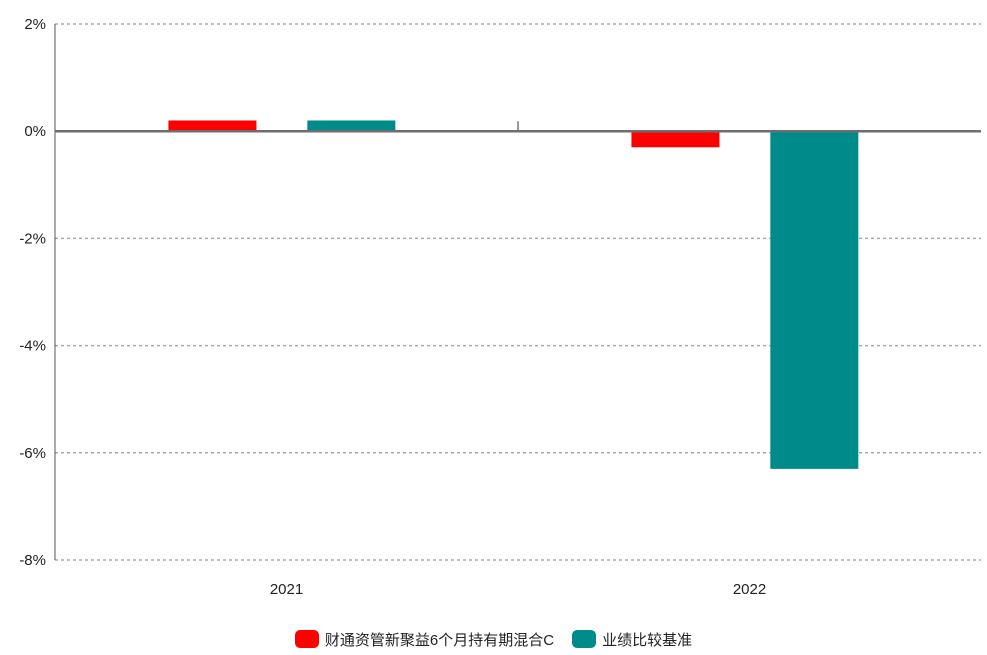 This screenshot has height=655, width=987. Describe the element at coordinates (32, 292) in the screenshot. I see `y-axis-tick-labels: 2% 0% -2% -4% -6% -8%` at that location.